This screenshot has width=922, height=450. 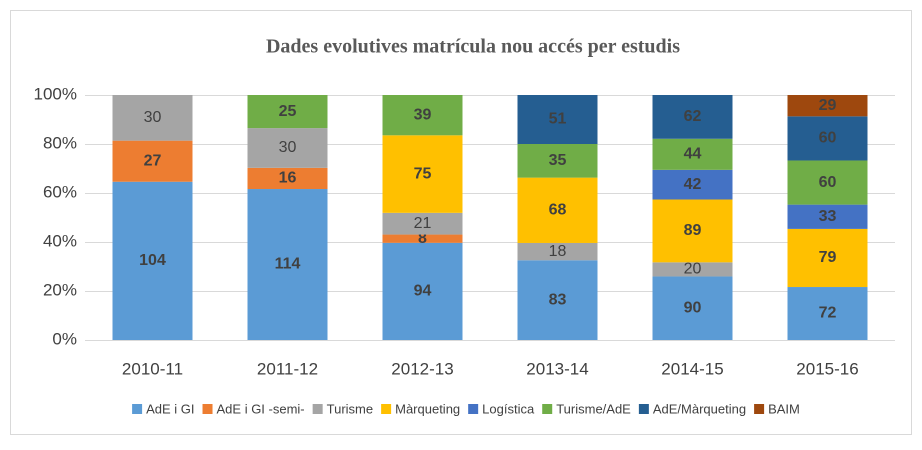 What do you see at coordinates (692, 368) in the screenshot?
I see `x-tick-label: 2014-15` at bounding box center [692, 368].